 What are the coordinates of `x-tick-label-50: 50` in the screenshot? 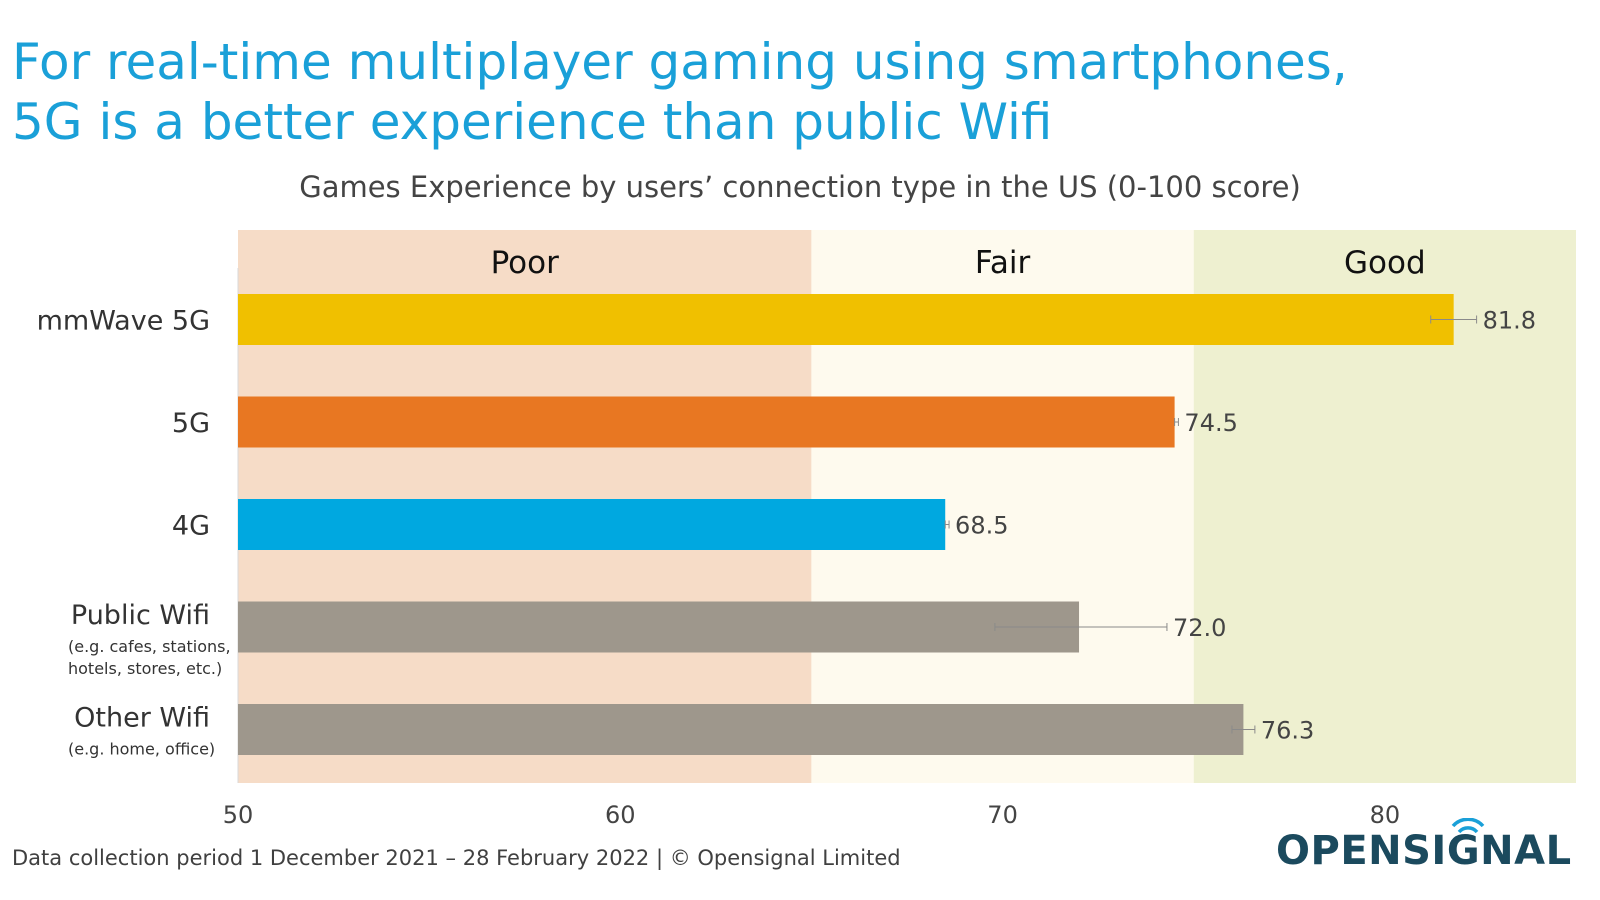 It's located at (238, 815).